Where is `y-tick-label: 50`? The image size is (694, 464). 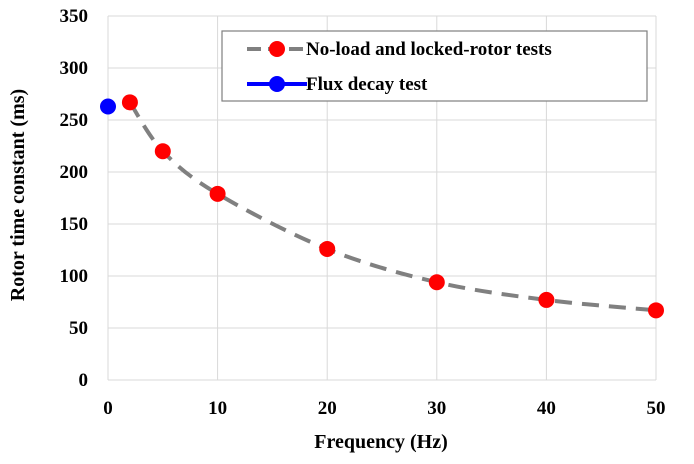 y-tick-label: 50 is located at coordinates (78, 328).